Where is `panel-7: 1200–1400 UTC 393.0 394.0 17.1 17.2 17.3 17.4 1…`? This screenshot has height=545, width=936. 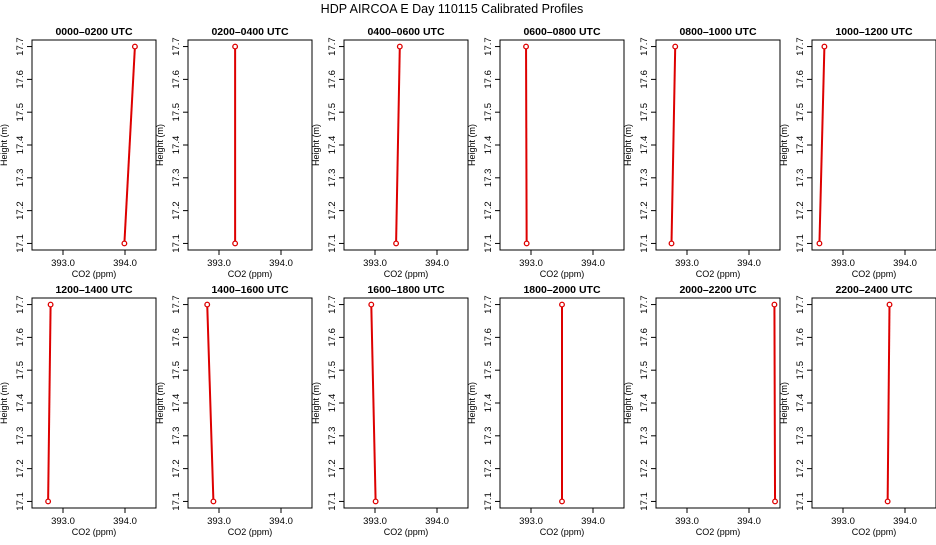
panel-7: 1200–1400 UTC 393.0 394.0 17.1 17.2 17.3 17.4 1… is located at coordinates (78, 410).